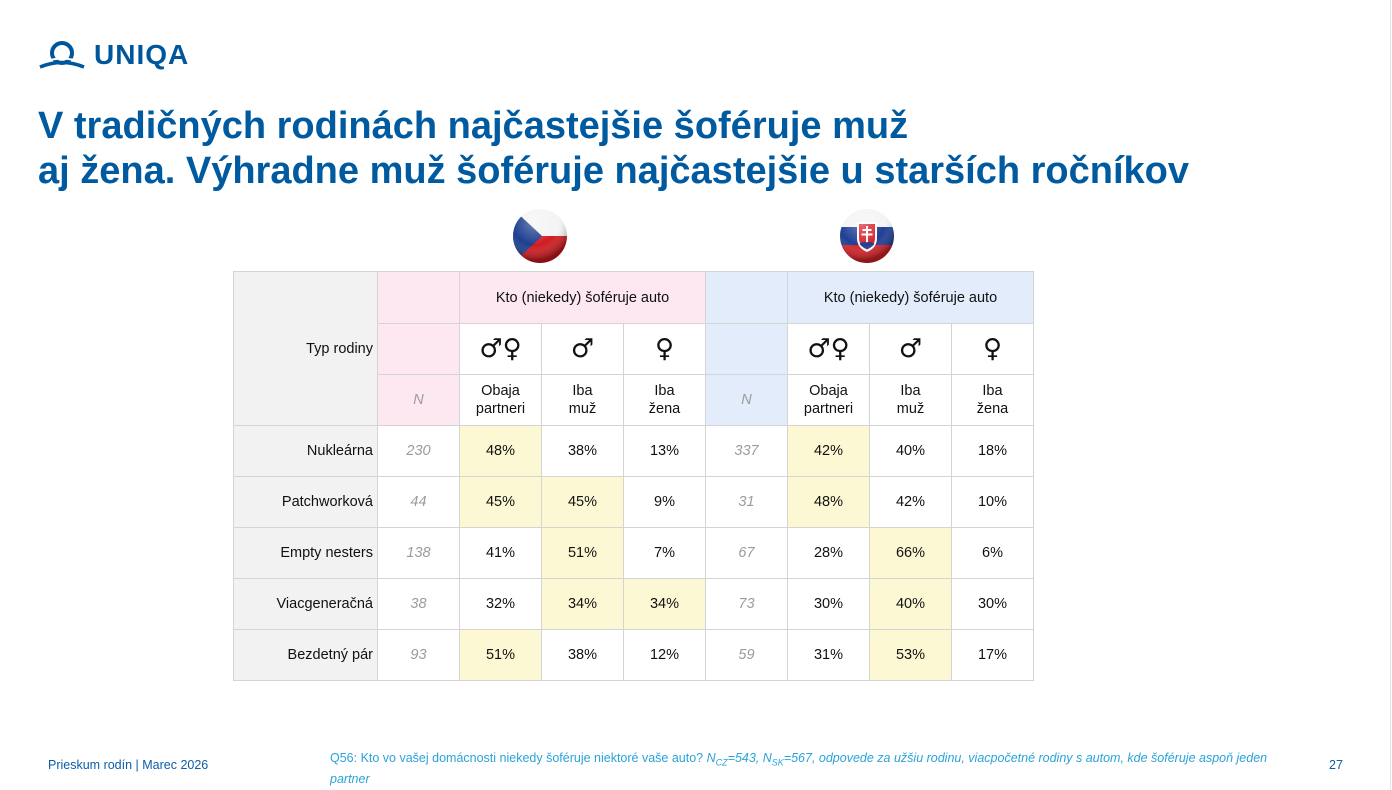 The image size is (1392, 790). What do you see at coordinates (746, 553) in the screenshot?
I see `sk-n-value: 67` at bounding box center [746, 553].